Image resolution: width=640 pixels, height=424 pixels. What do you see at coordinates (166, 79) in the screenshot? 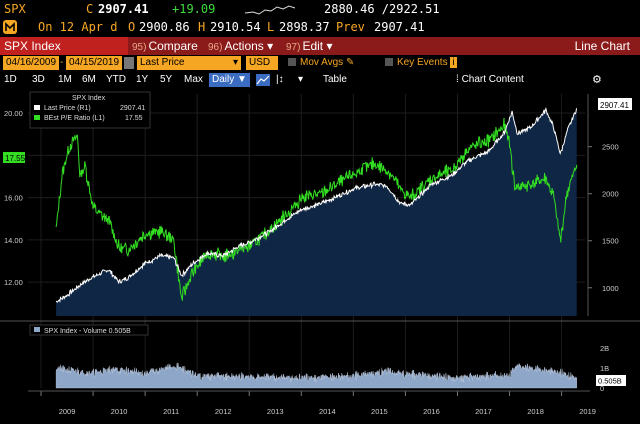
I see `period-5y: 5Y` at bounding box center [166, 79].